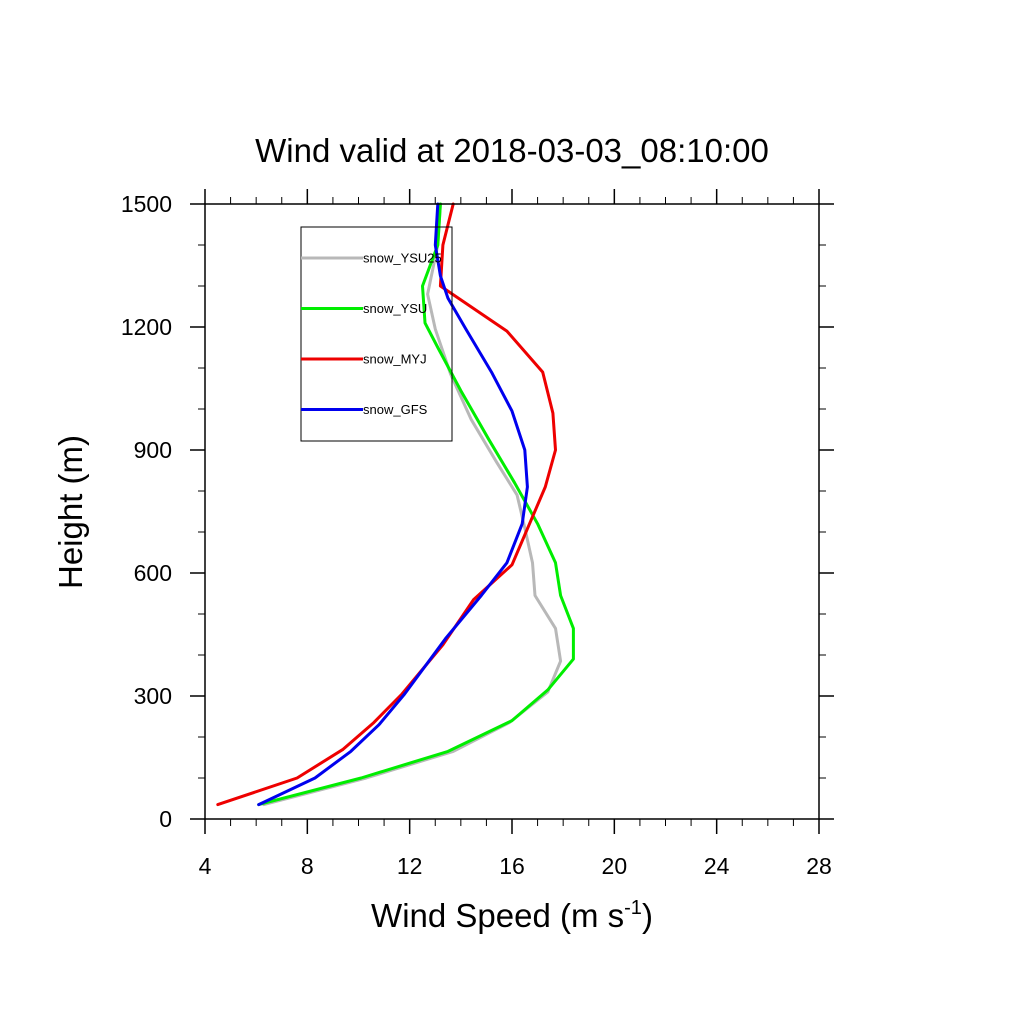  I want to click on y-tick-label: 1500, so click(146, 204).